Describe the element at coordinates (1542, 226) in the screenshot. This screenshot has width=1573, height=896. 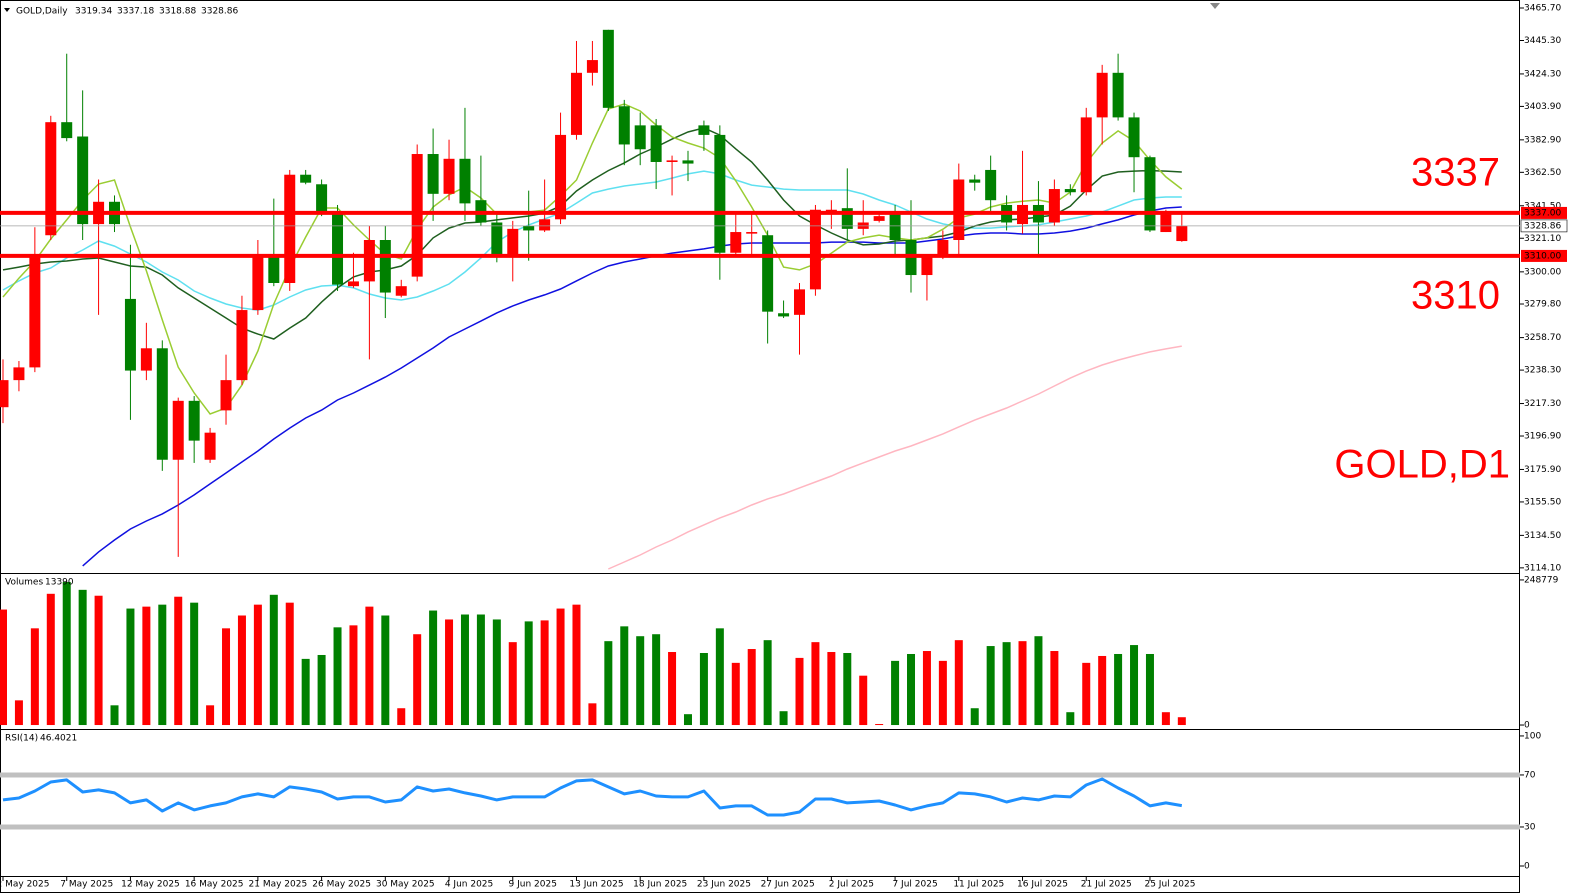
I see `price-tag-label: 3328.86` at that location.